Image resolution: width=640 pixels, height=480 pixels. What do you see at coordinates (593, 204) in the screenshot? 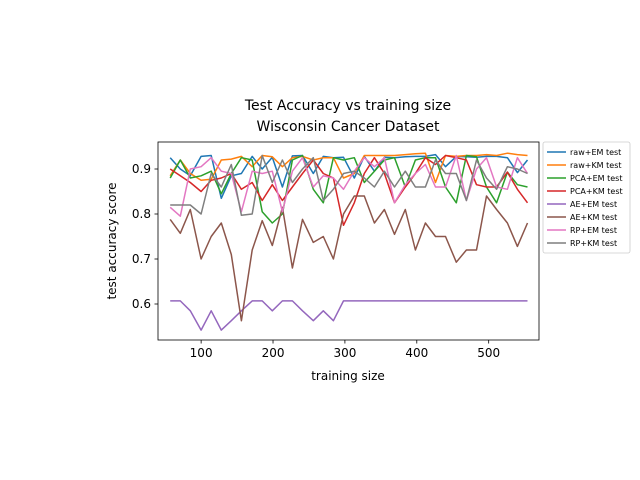
I see `legend-entry: AE+EM test` at bounding box center [593, 204].